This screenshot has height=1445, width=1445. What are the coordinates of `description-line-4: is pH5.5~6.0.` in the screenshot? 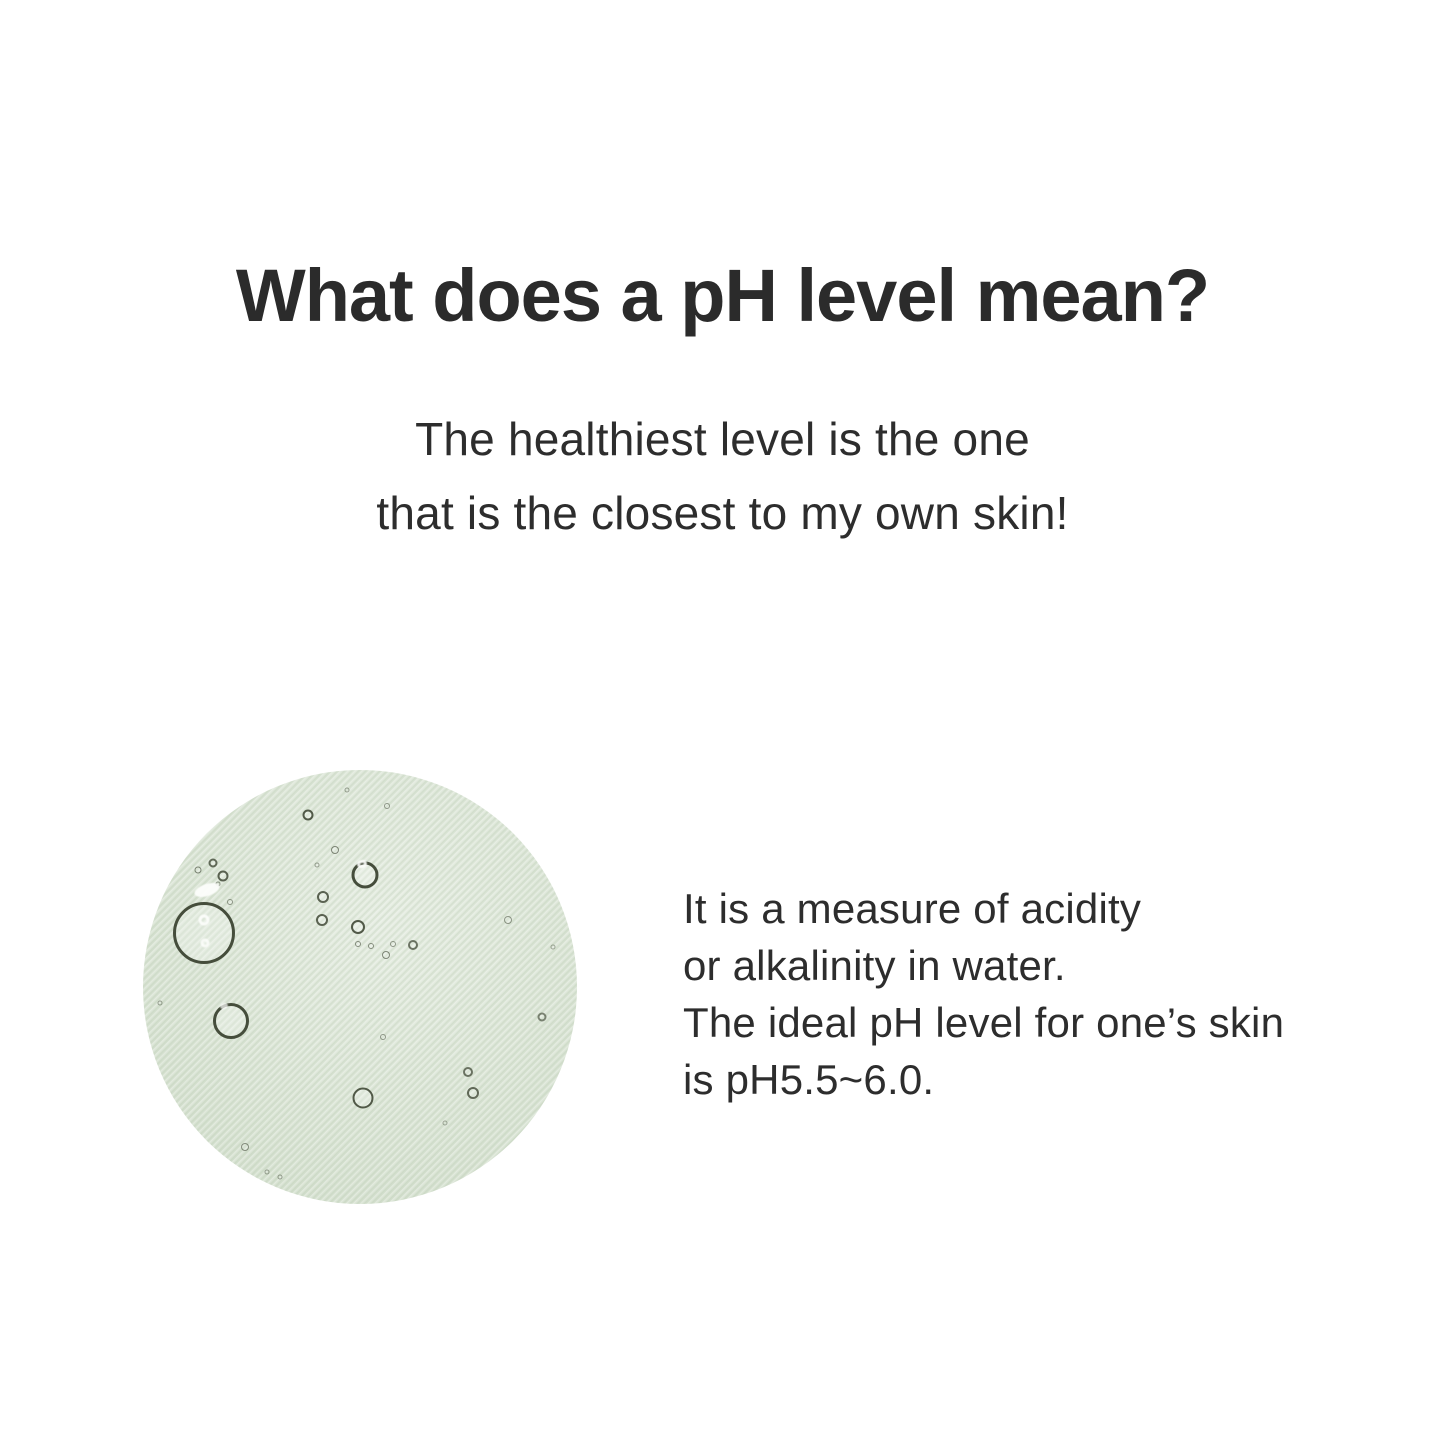 It's located at (809, 1079).